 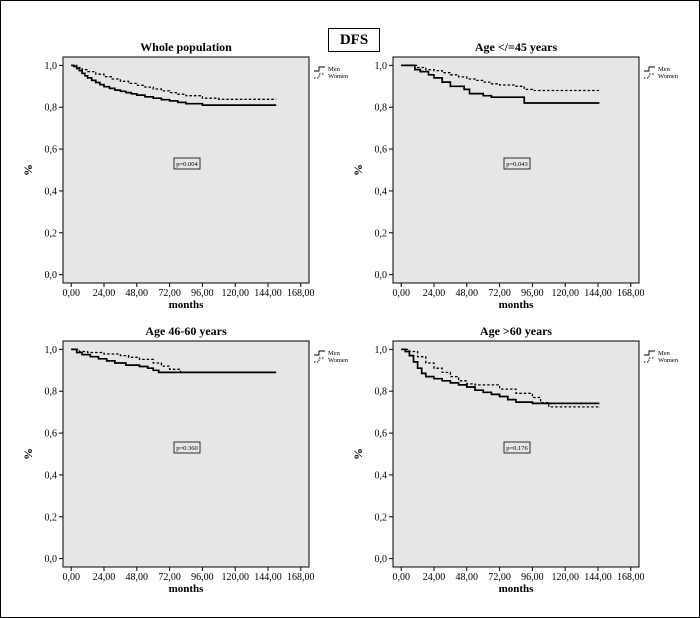 What do you see at coordinates (186, 47) in the screenshot?
I see `panel-title: Whole population` at bounding box center [186, 47].